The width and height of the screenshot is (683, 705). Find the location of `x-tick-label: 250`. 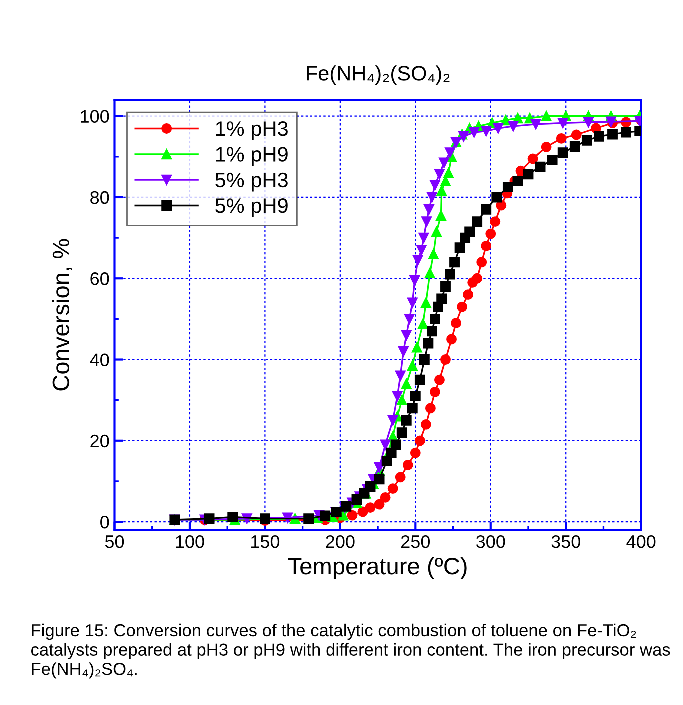

x-tick-label: 250 is located at coordinates (416, 542).